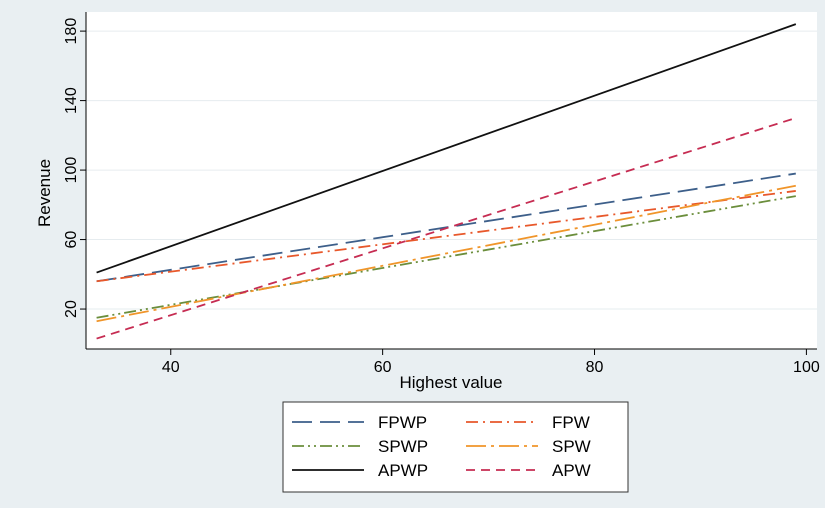 This screenshot has height=513, width=825. I want to click on x-axis-label: Highest value, so click(450, 382).